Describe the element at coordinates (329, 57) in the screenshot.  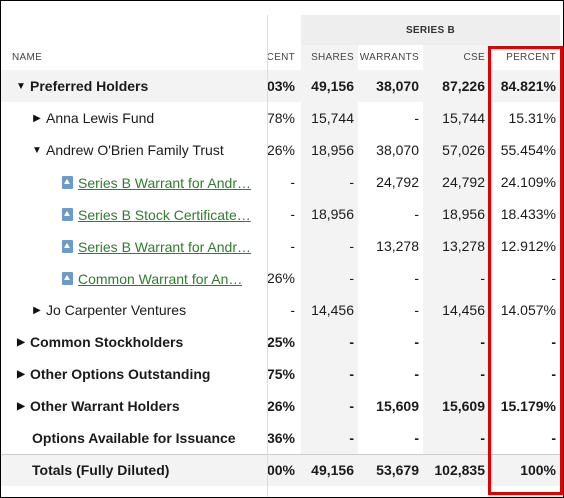
I see `col-header-shares: SHARES` at that location.